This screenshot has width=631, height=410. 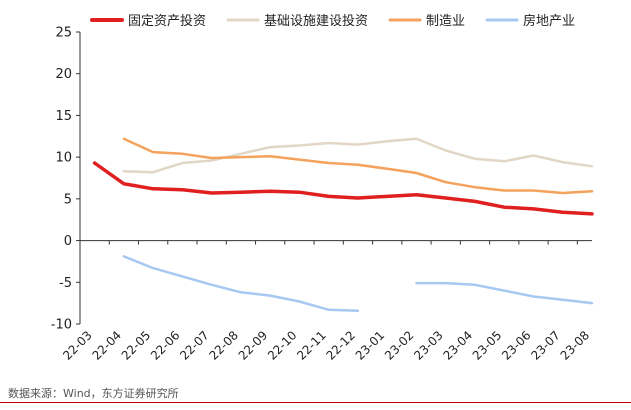 What do you see at coordinates (63, 33) in the screenshot?
I see `y-tick-label: 25` at bounding box center [63, 33].